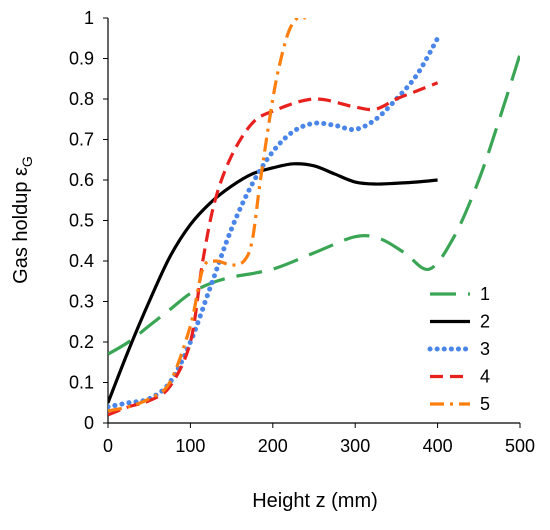  I want to click on y-tick-label: 1, so click(89, 18).